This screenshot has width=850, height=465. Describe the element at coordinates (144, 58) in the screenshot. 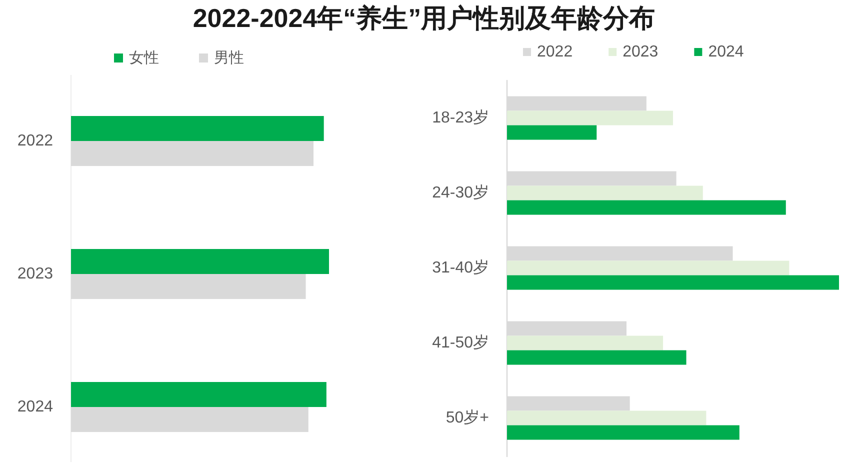

I see `legend-label: 女性` at that location.